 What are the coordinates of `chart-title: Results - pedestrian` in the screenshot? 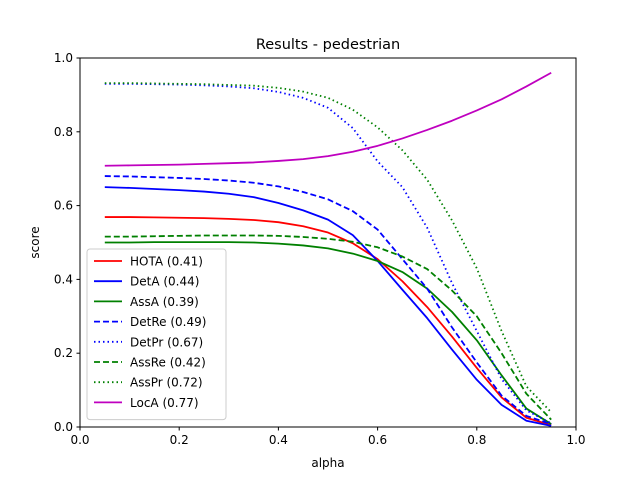 It's located at (328, 45).